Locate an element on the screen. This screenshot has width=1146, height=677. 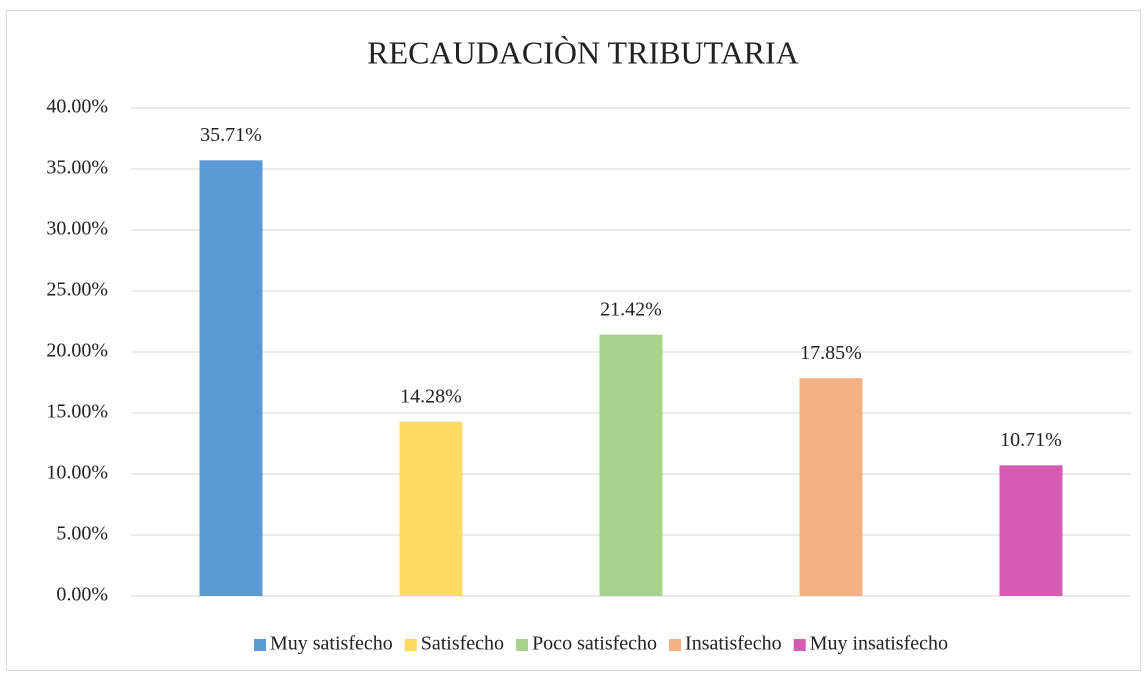
y-tick-label: 35.00% is located at coordinates (77, 168).